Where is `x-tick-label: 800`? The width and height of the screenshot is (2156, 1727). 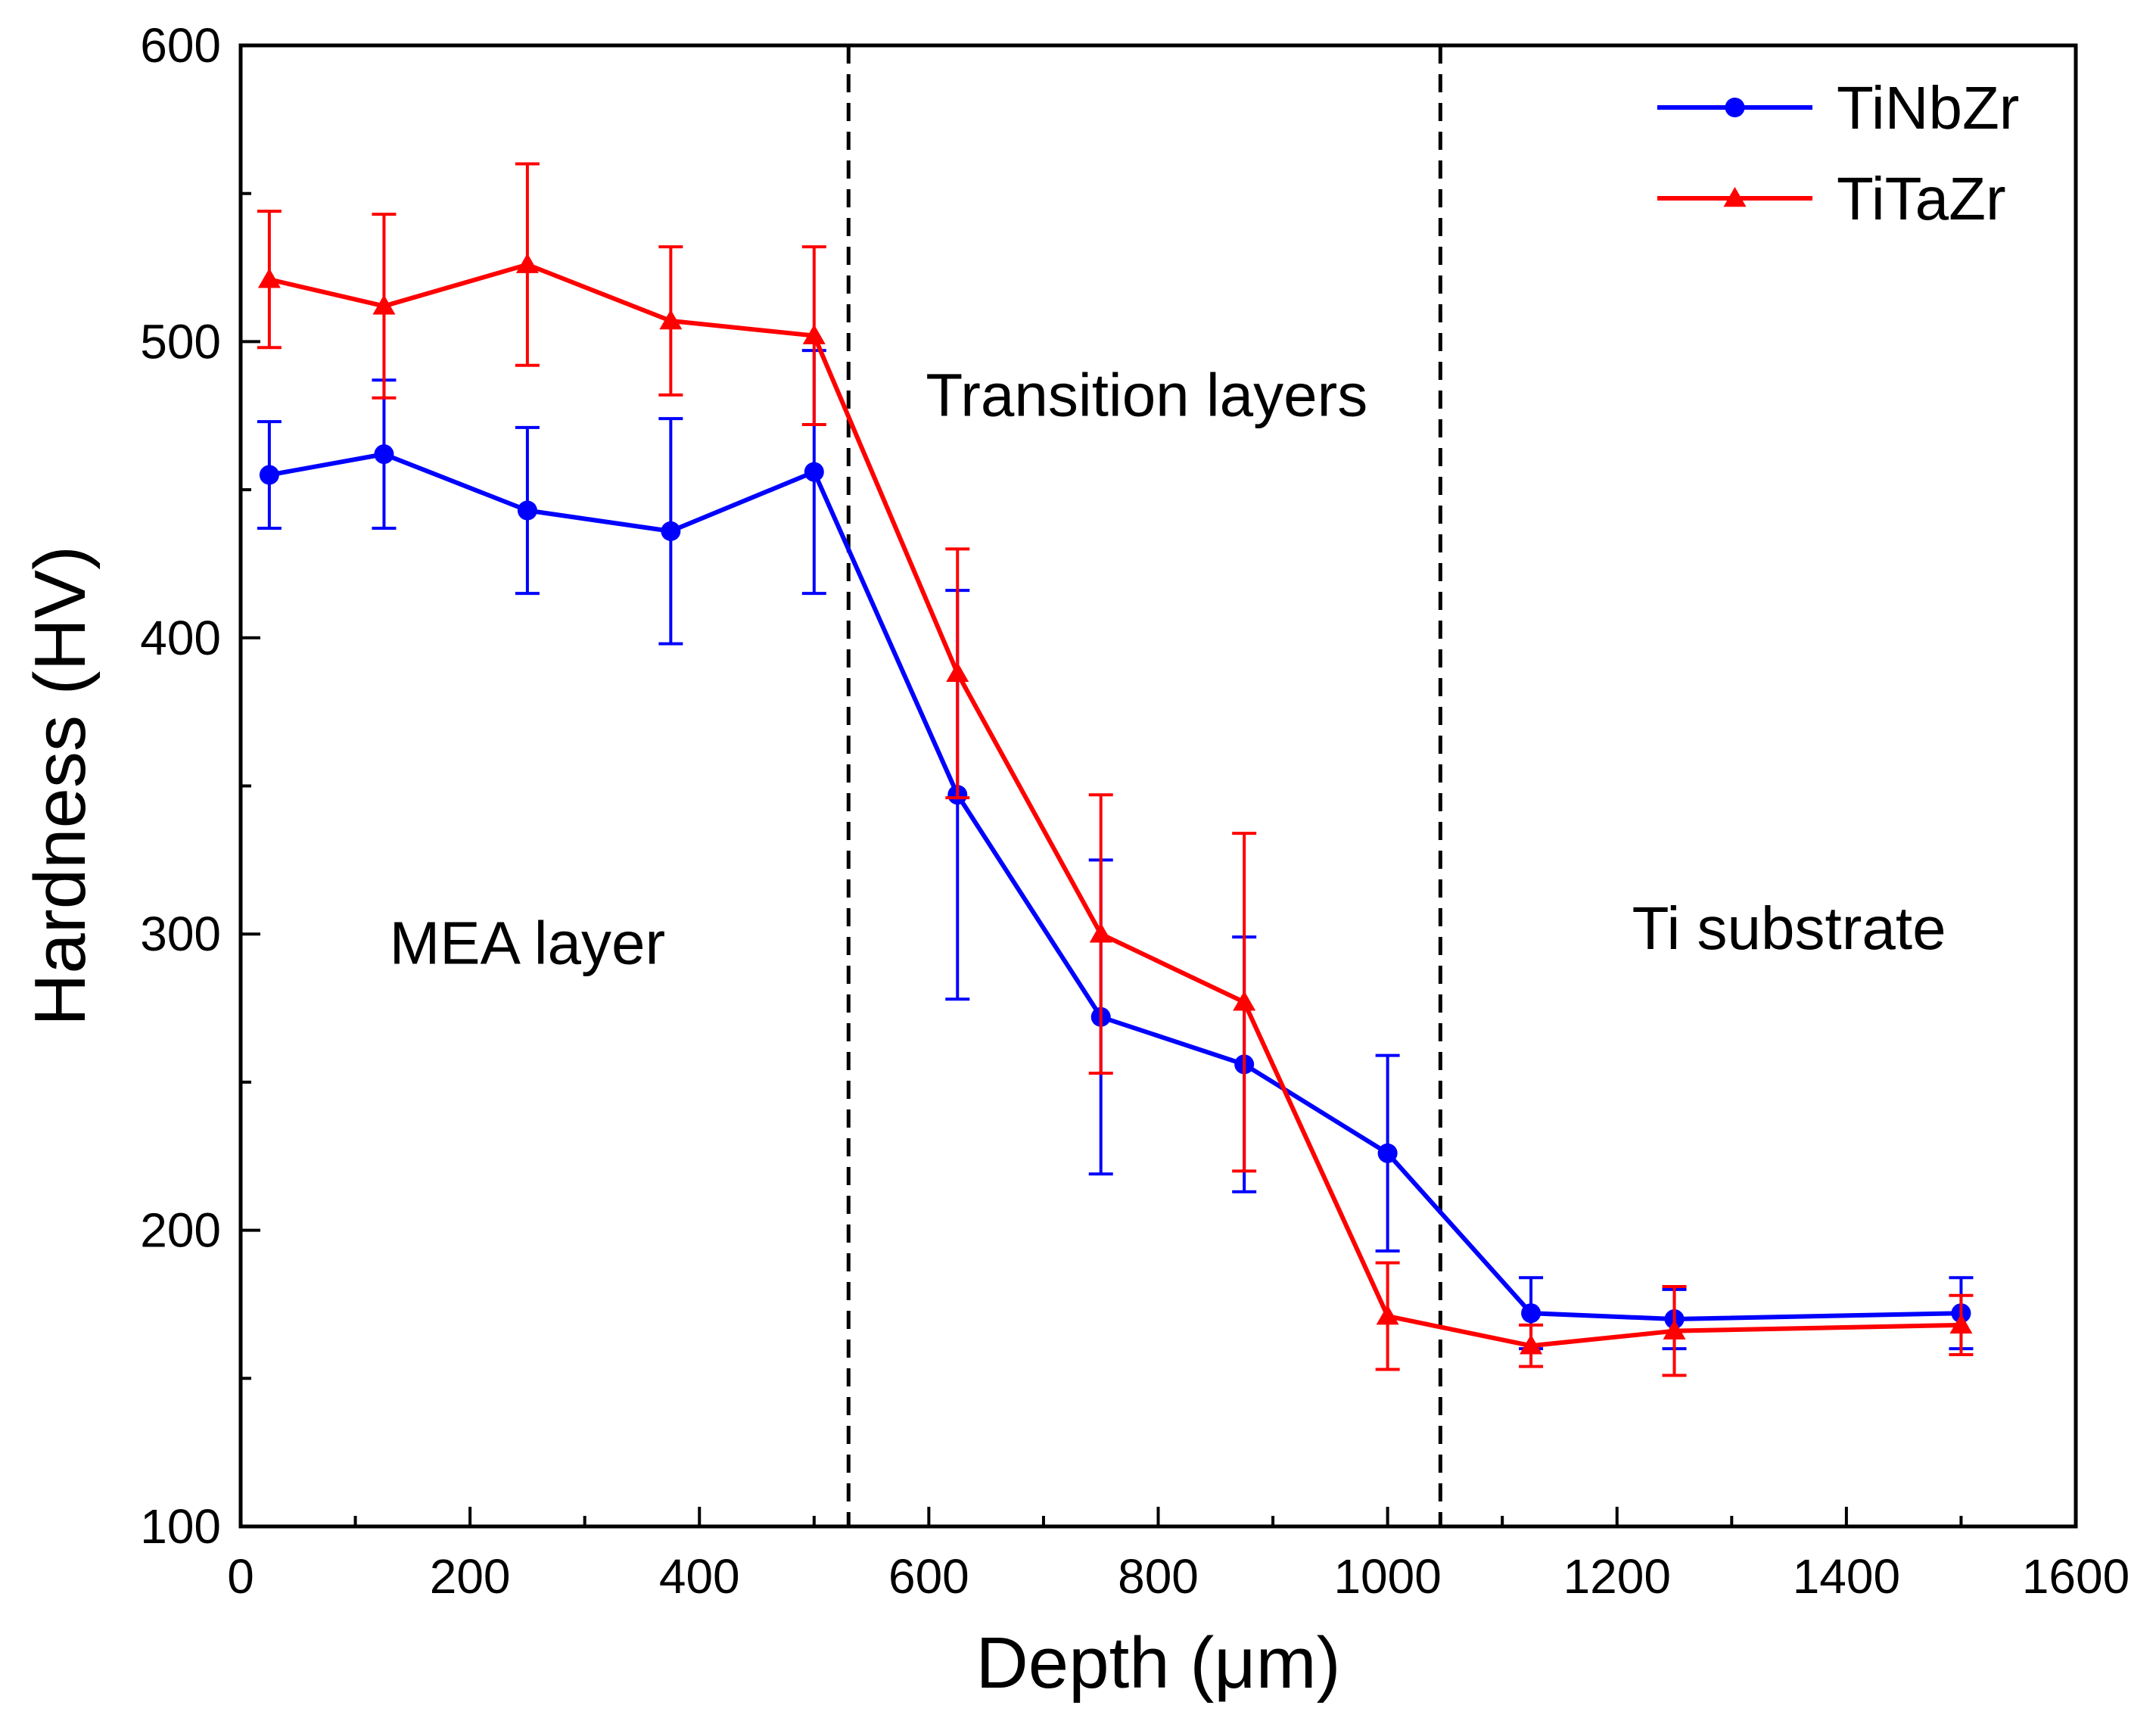
x-tick-label: 800 is located at coordinates (1158, 1577).